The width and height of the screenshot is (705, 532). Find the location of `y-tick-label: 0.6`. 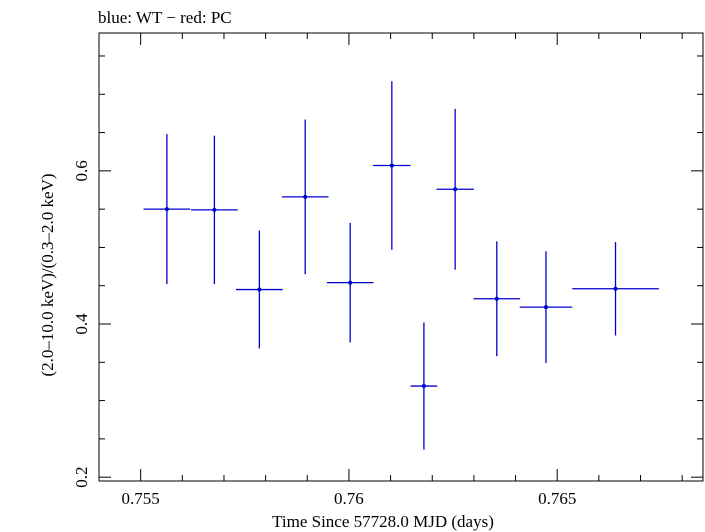

y-tick-label: 0.6 is located at coordinates (81, 170).